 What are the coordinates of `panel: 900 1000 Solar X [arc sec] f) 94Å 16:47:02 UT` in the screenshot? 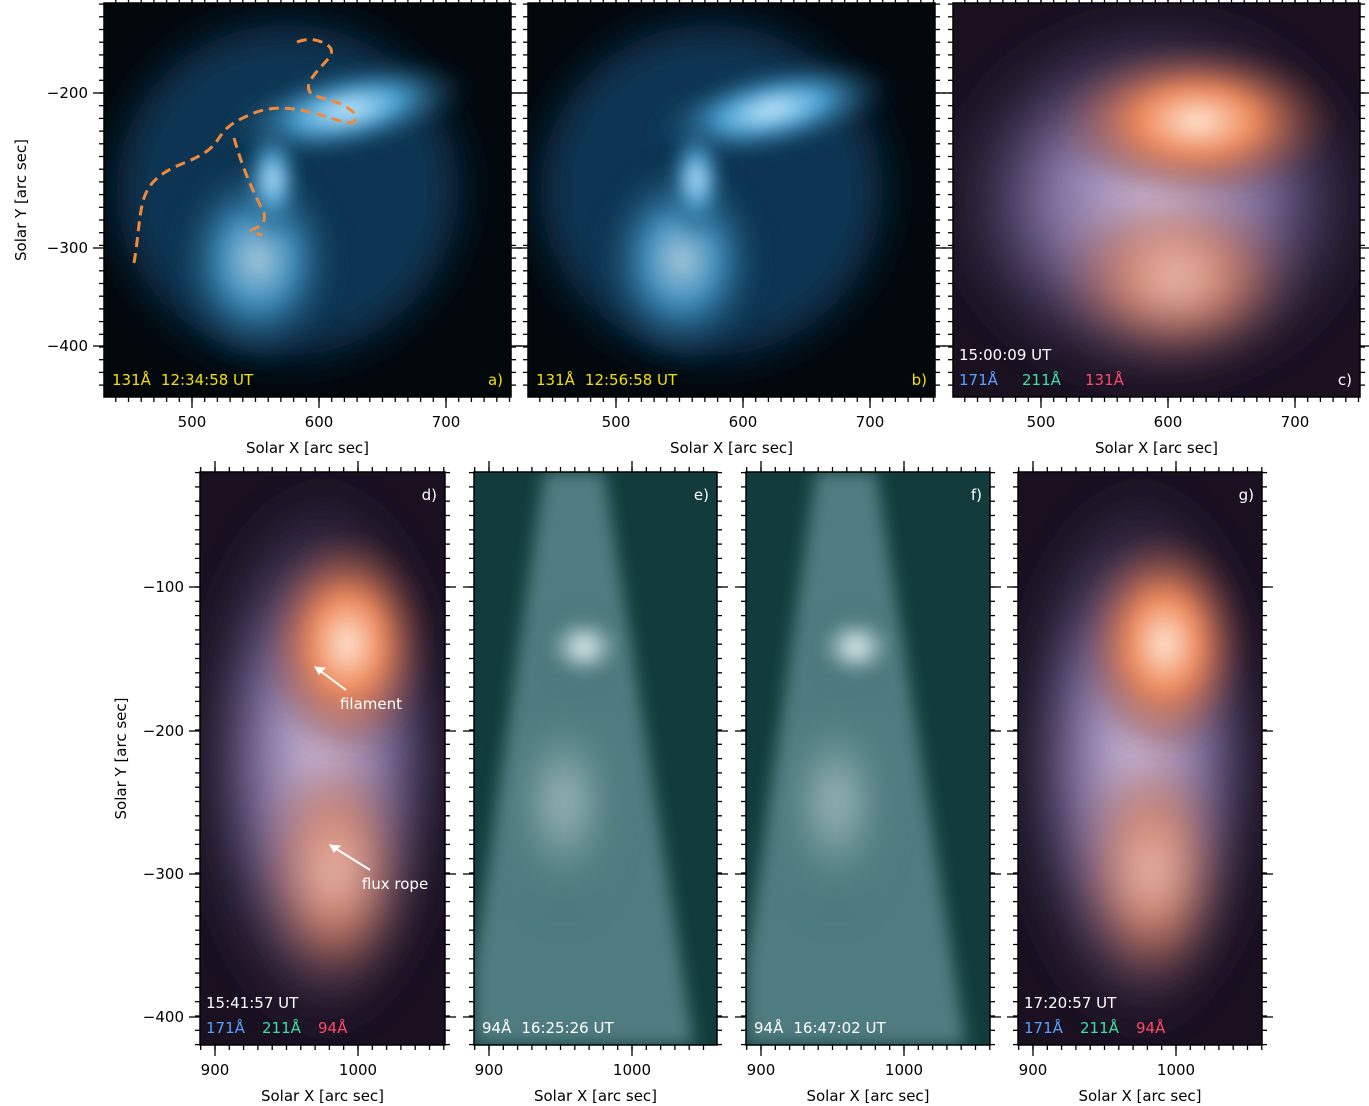 It's located at (868, 783).